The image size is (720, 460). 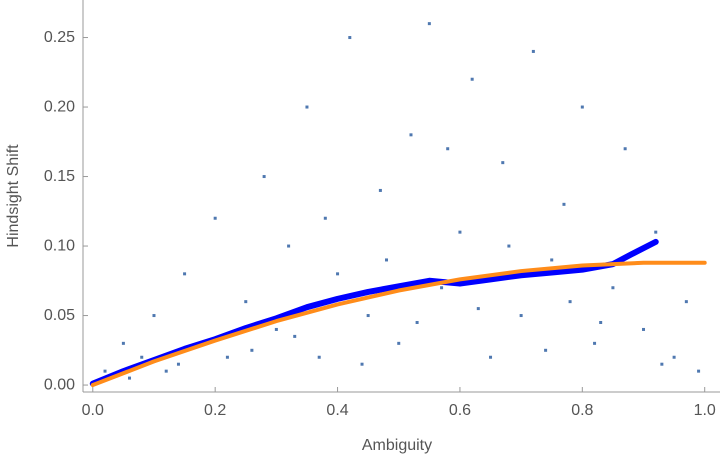 What do you see at coordinates (13, 196) in the screenshot?
I see `y-axis-label: Hindsight Shift` at bounding box center [13, 196].